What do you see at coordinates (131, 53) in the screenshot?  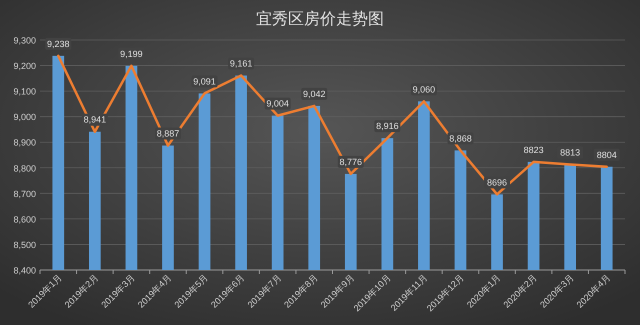 I see `data-label: 9,199` at bounding box center [131, 53].